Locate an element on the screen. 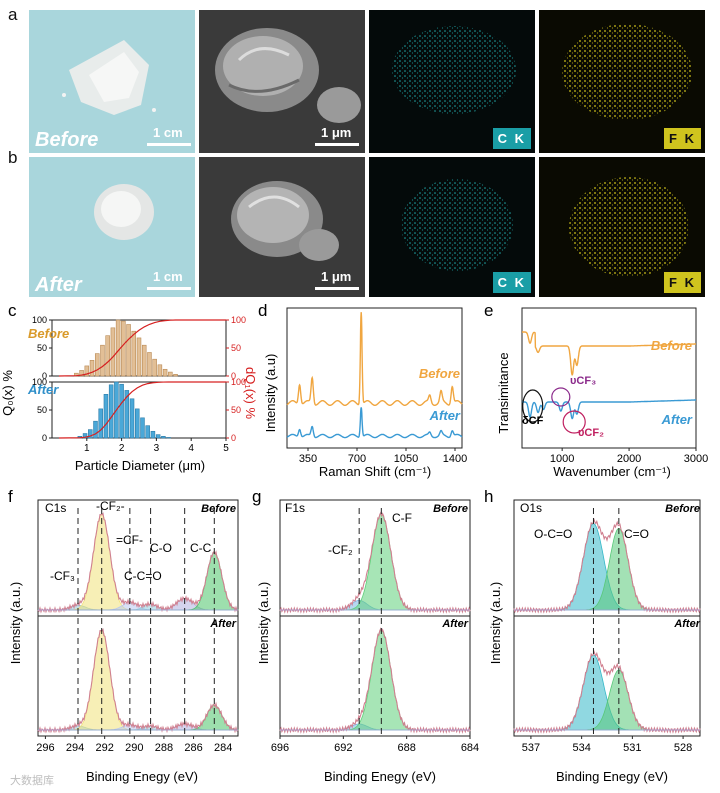 The width and height of the screenshot is (720, 793). chart-d-frame is located at coordinates (374, 378).